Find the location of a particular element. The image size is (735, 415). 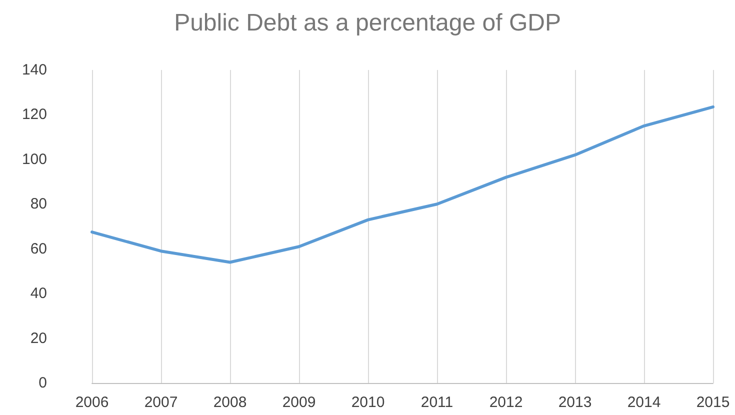

x-tick-label: 2008 is located at coordinates (230, 402).